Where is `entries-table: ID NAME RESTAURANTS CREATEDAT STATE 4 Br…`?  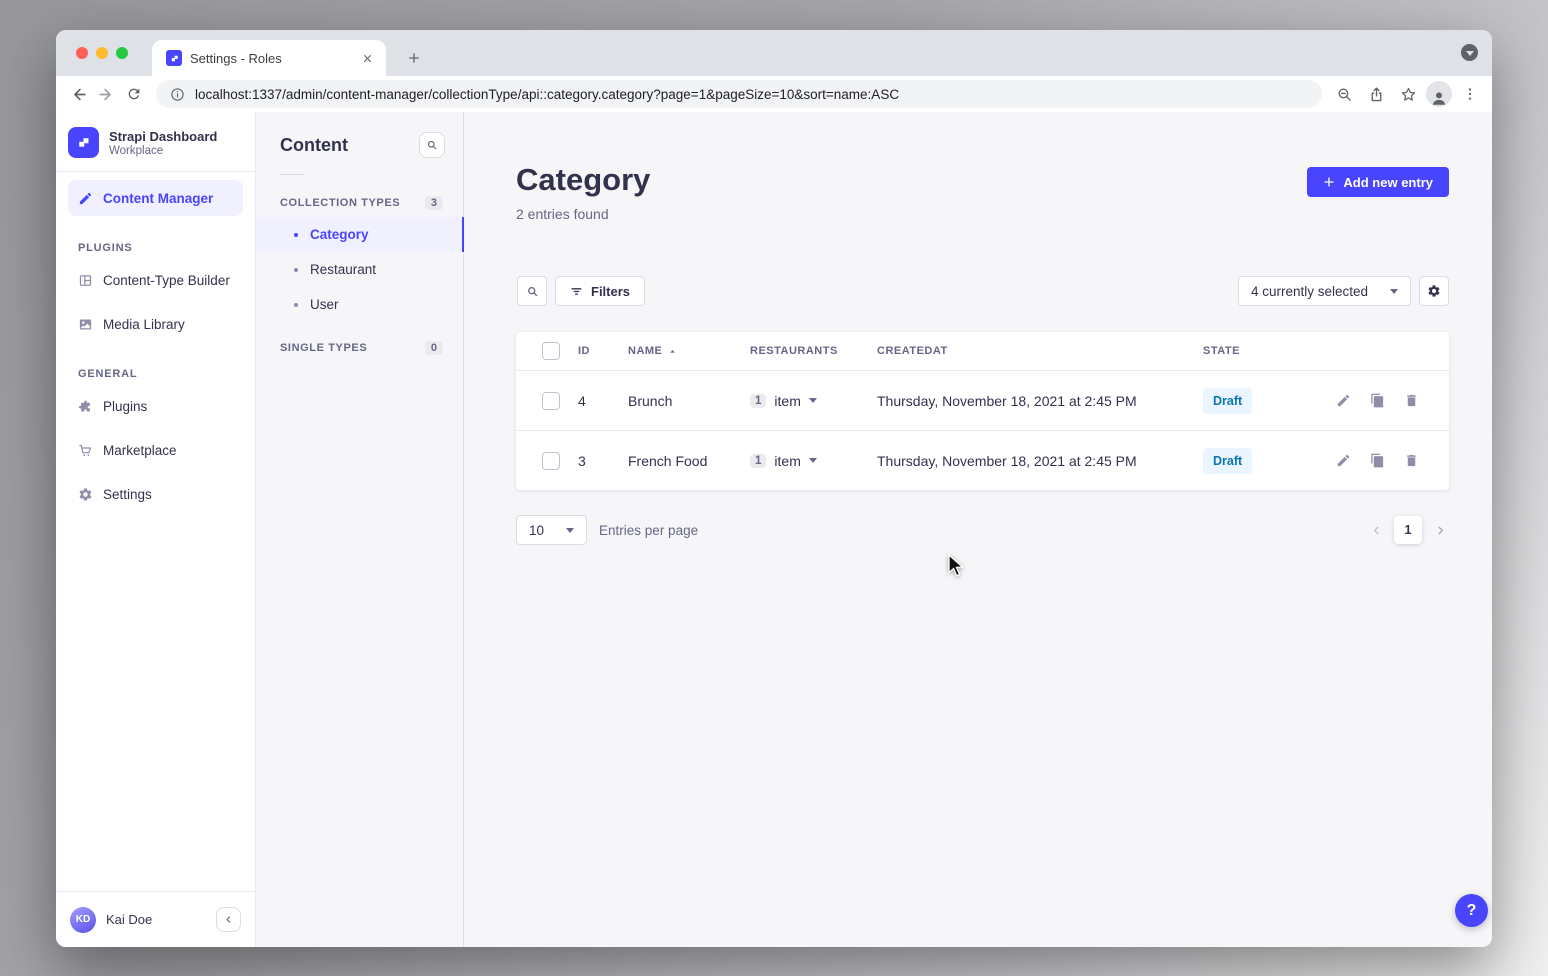
entries-table: ID NAME RESTAURANTS CREATEDAT STATE 4 Br… is located at coordinates (982, 411).